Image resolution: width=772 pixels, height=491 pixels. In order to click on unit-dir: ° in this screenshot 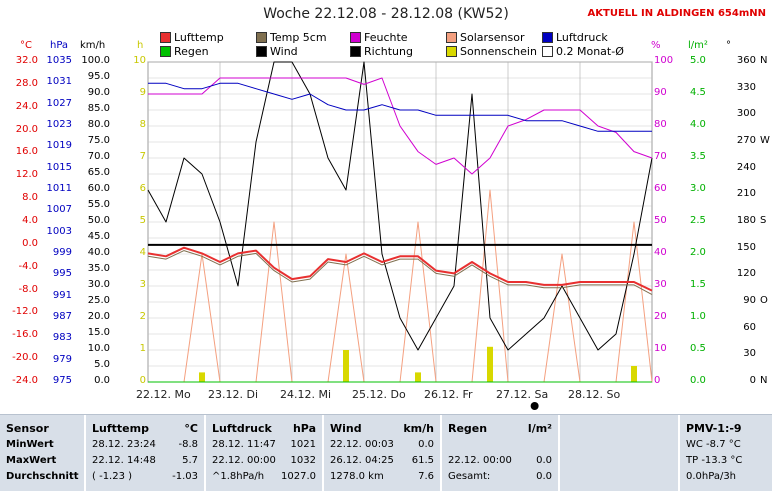, I will do `click(728, 45)`.